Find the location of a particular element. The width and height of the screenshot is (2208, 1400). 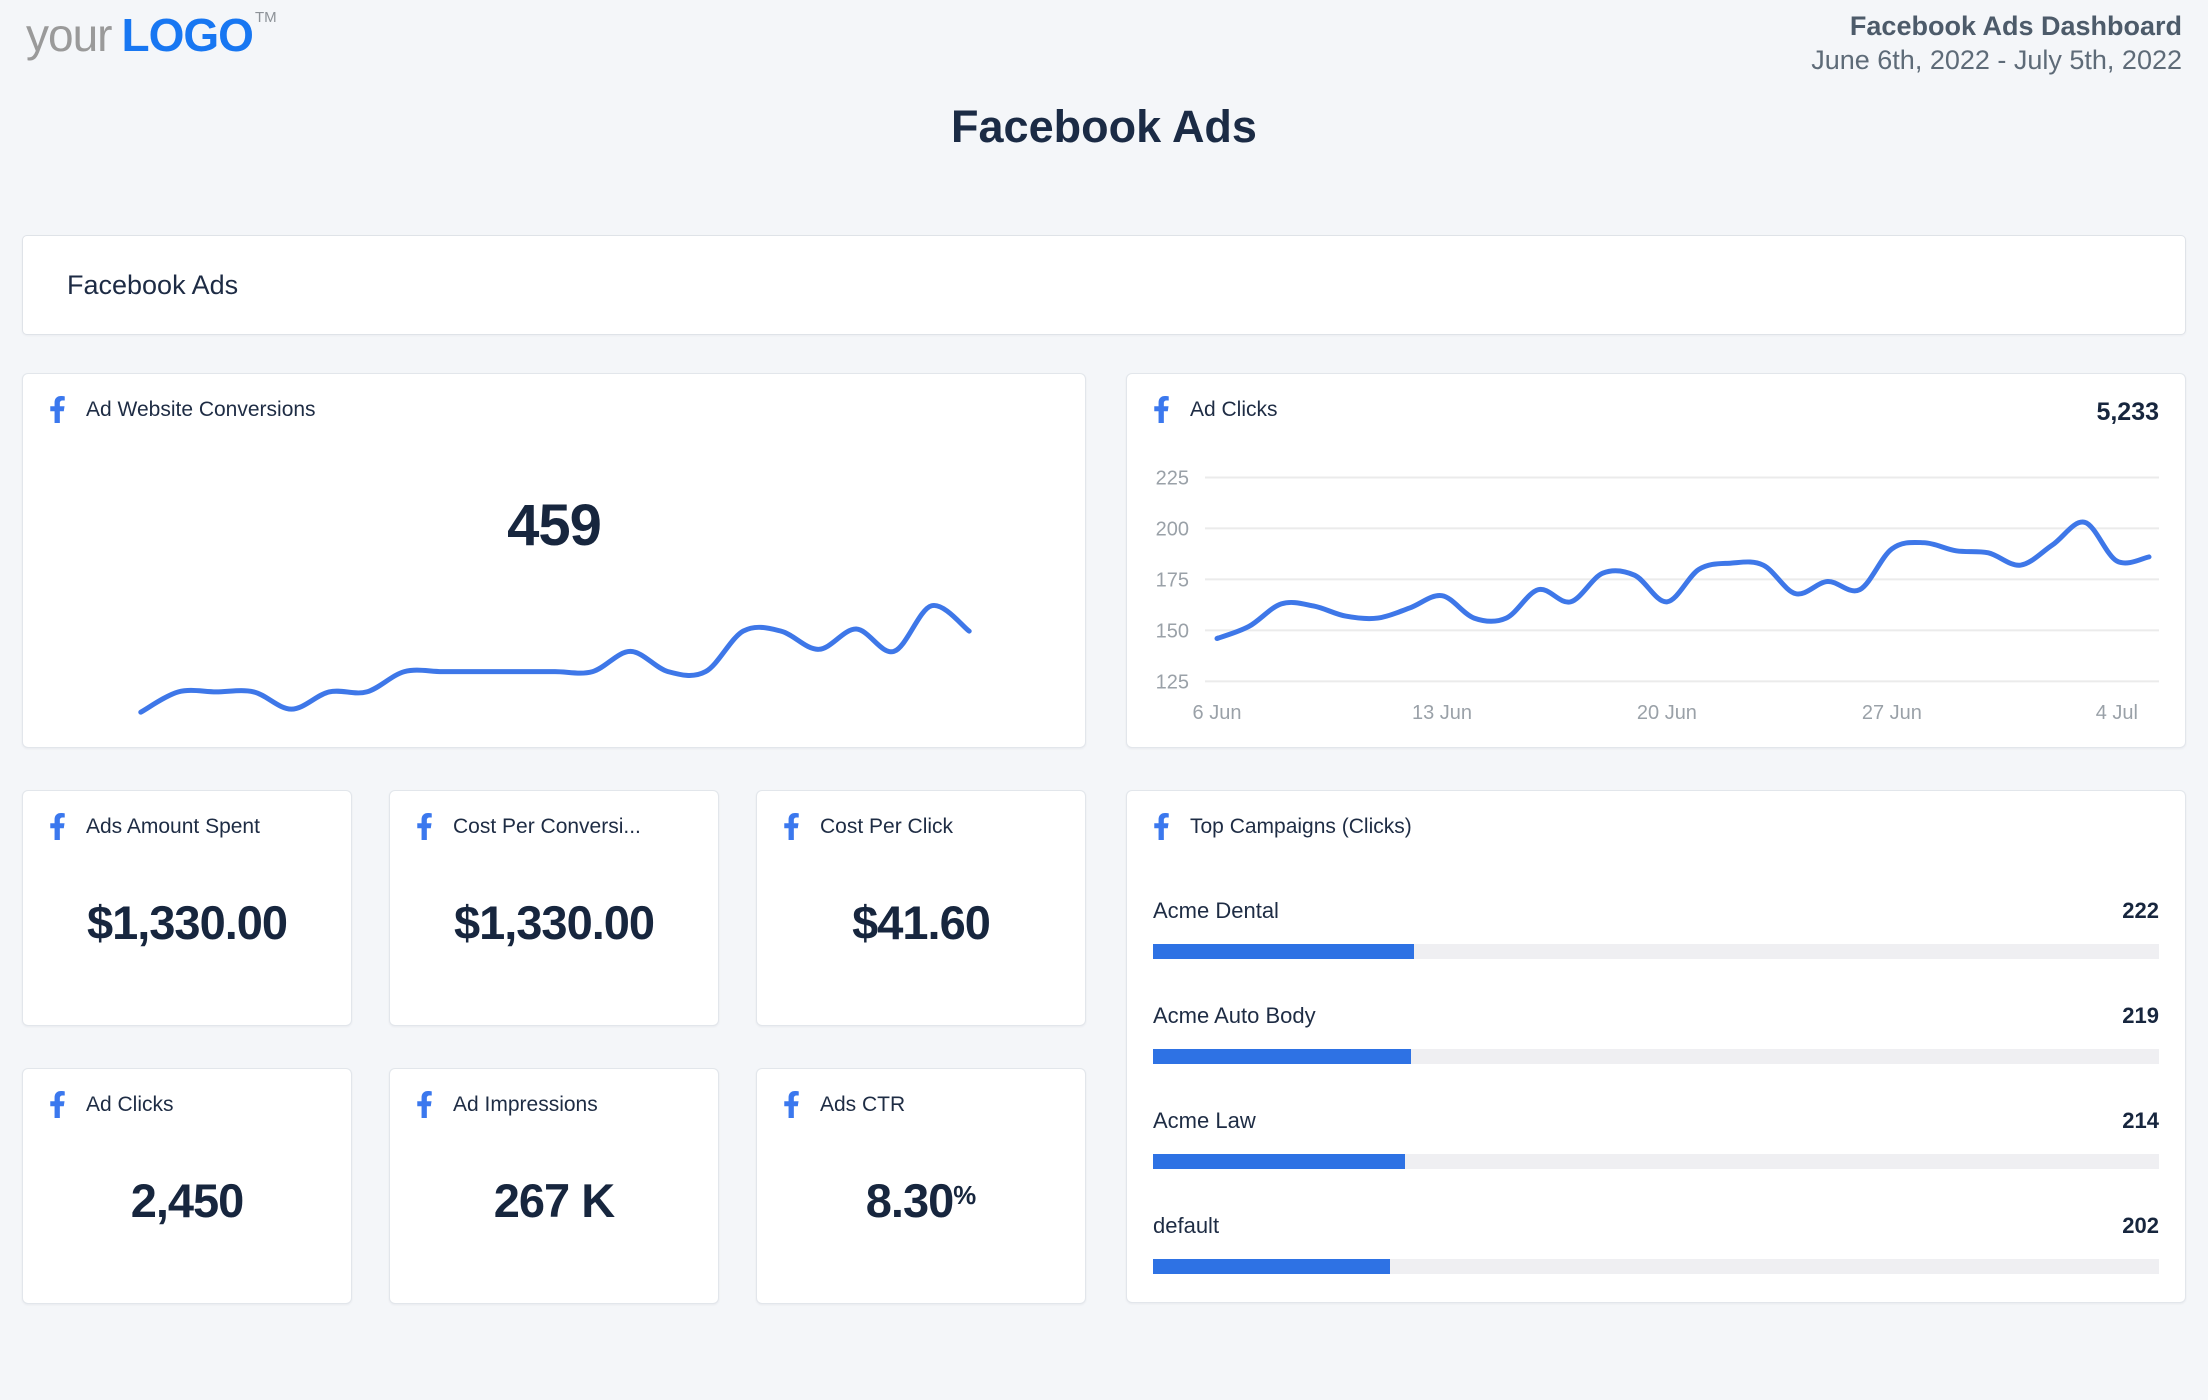

card-header: Ads Amount Spent is located at coordinates (154, 826).